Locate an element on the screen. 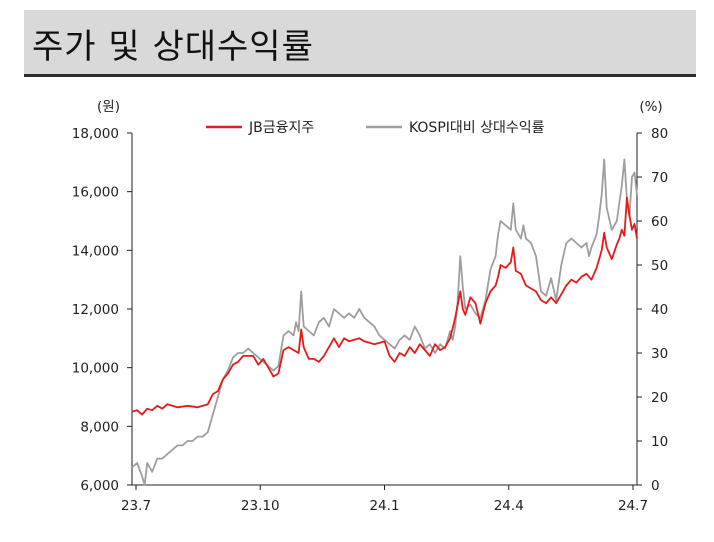 The image size is (714, 542). right-tick-label: 80 is located at coordinates (659, 134).